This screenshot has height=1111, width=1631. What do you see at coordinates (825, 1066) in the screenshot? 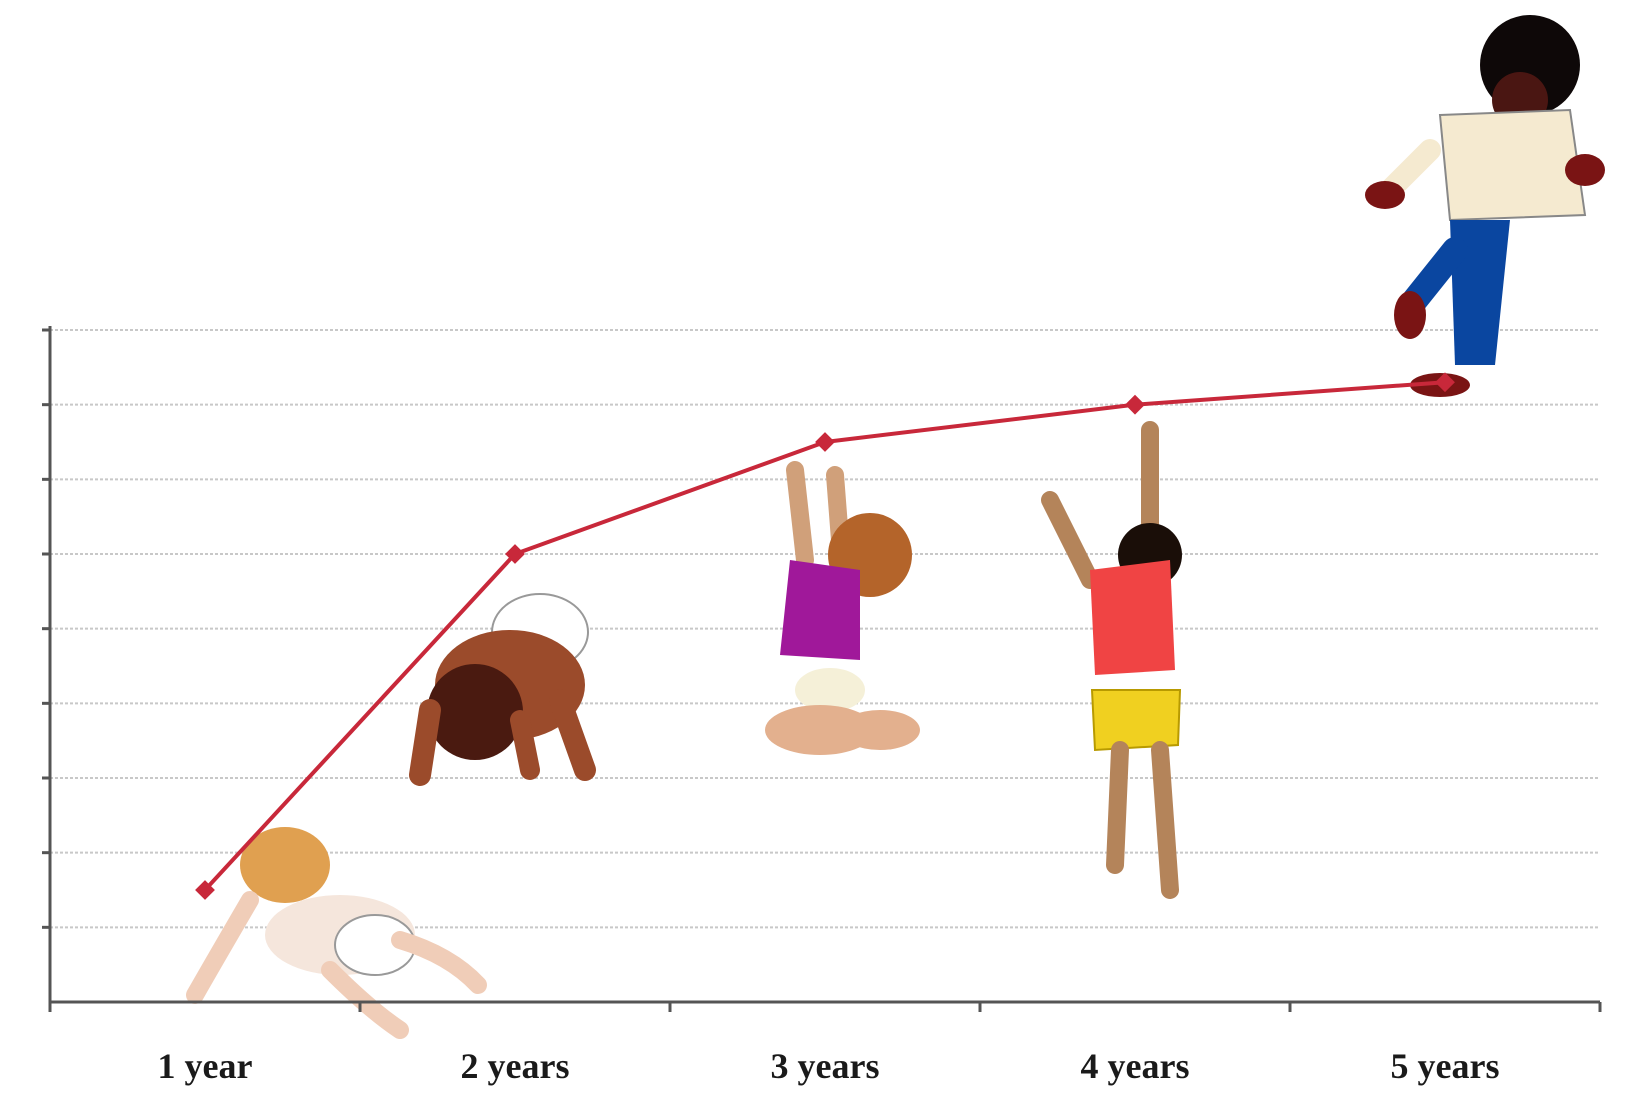
I see `x-tick-label: 3 years` at bounding box center [825, 1066].